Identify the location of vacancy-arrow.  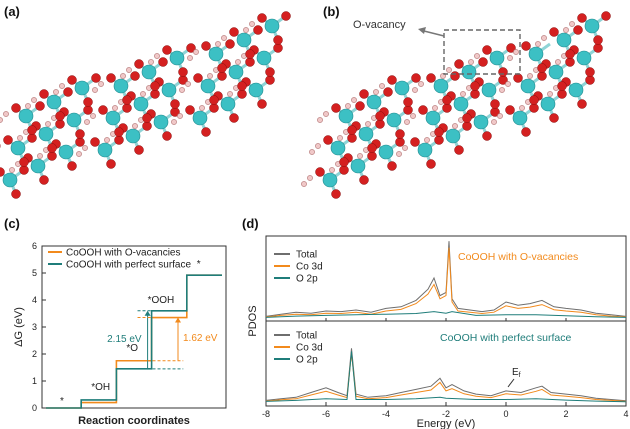
(434, 33).